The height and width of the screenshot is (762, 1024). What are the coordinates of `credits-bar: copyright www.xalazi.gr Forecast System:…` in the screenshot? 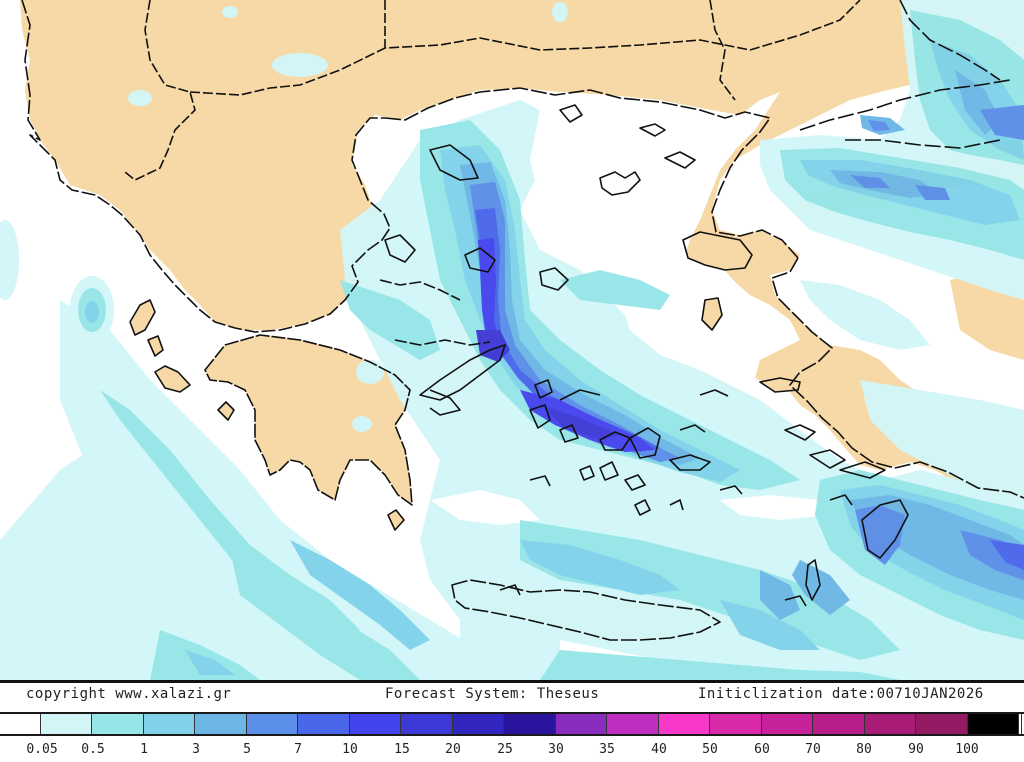 It's located at (512, 696).